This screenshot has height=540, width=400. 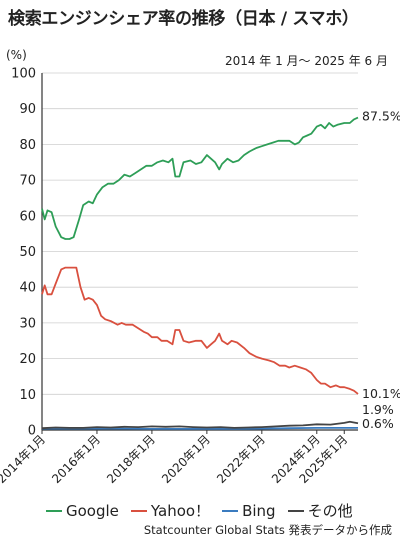 I want to click on x-tick-label-3: 2020年1月, so click(x=186, y=459).